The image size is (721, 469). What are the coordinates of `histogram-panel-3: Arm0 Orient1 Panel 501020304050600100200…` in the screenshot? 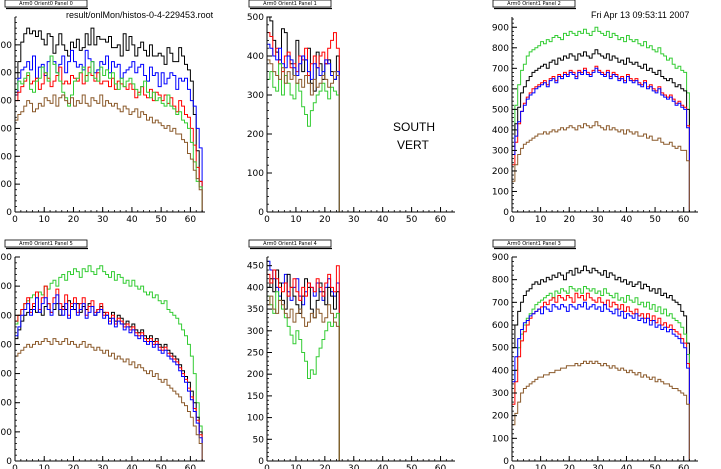 It's located at (102, 354).